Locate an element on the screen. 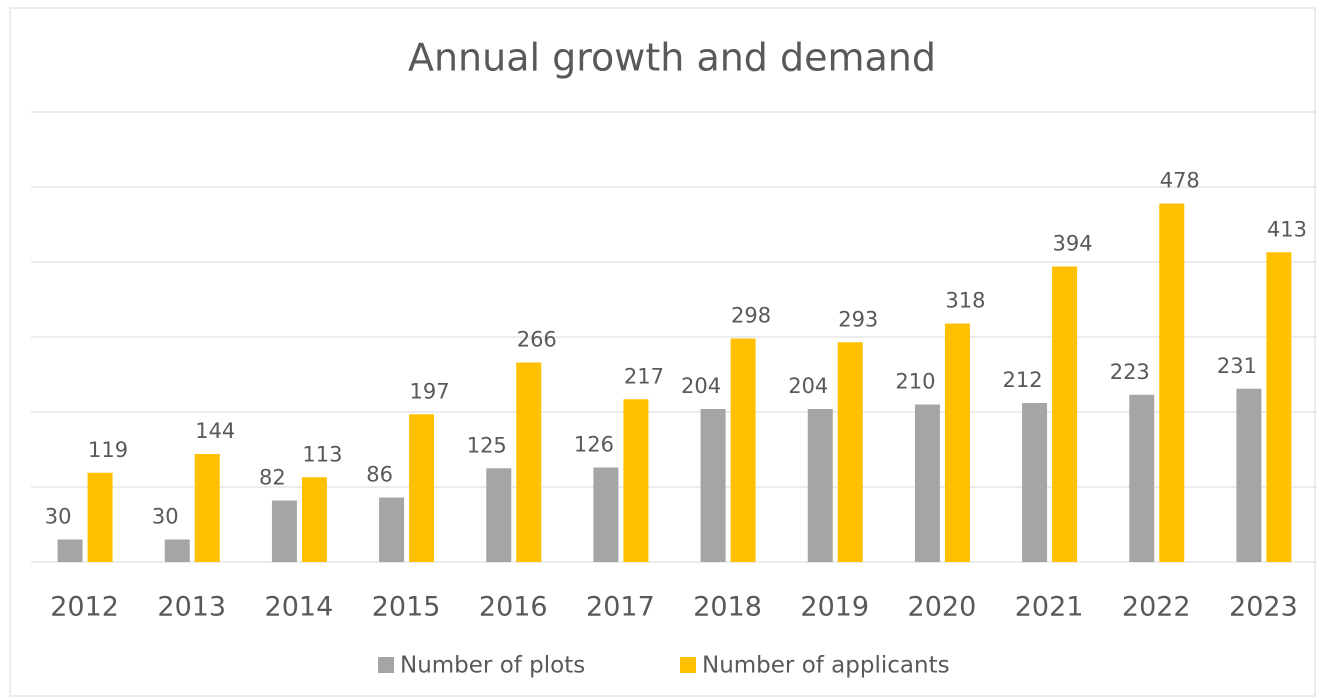 This screenshot has height=698, width=1325. data-label: 318 is located at coordinates (965, 301).